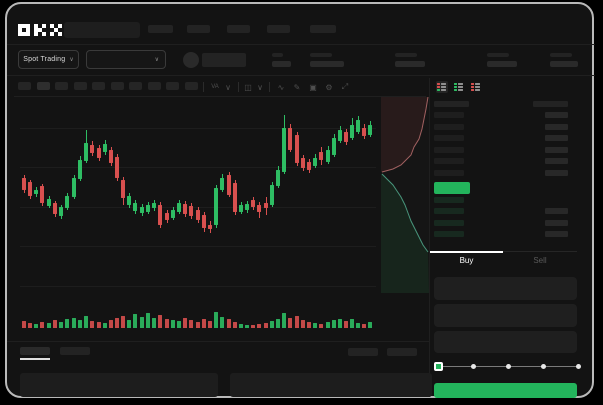 The height and width of the screenshot is (405, 603). What do you see at coordinates (466, 259) in the screenshot?
I see `tab-buy: Buy` at bounding box center [466, 259].